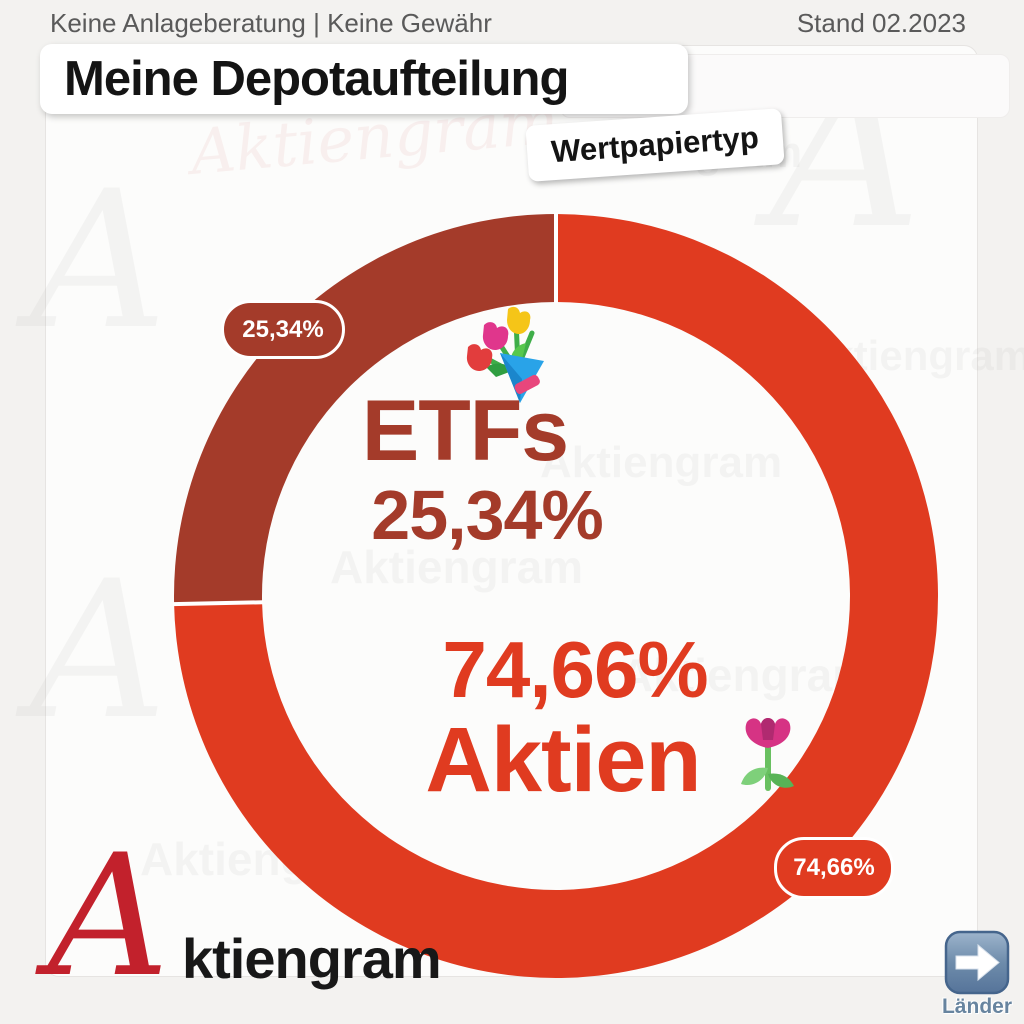 This screenshot has width=1024, height=1024. Describe the element at coordinates (563, 760) in the screenshot. I see `aktien-label: Aktien` at that location.